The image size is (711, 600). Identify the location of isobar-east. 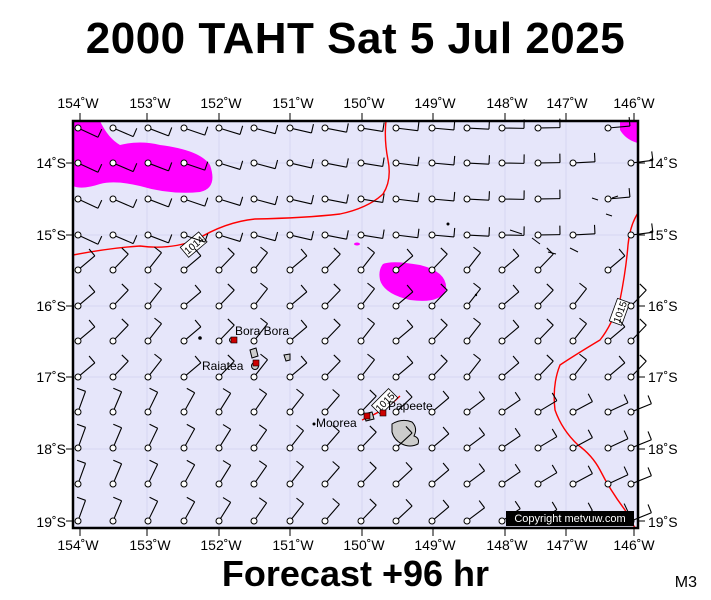
(596, 370).